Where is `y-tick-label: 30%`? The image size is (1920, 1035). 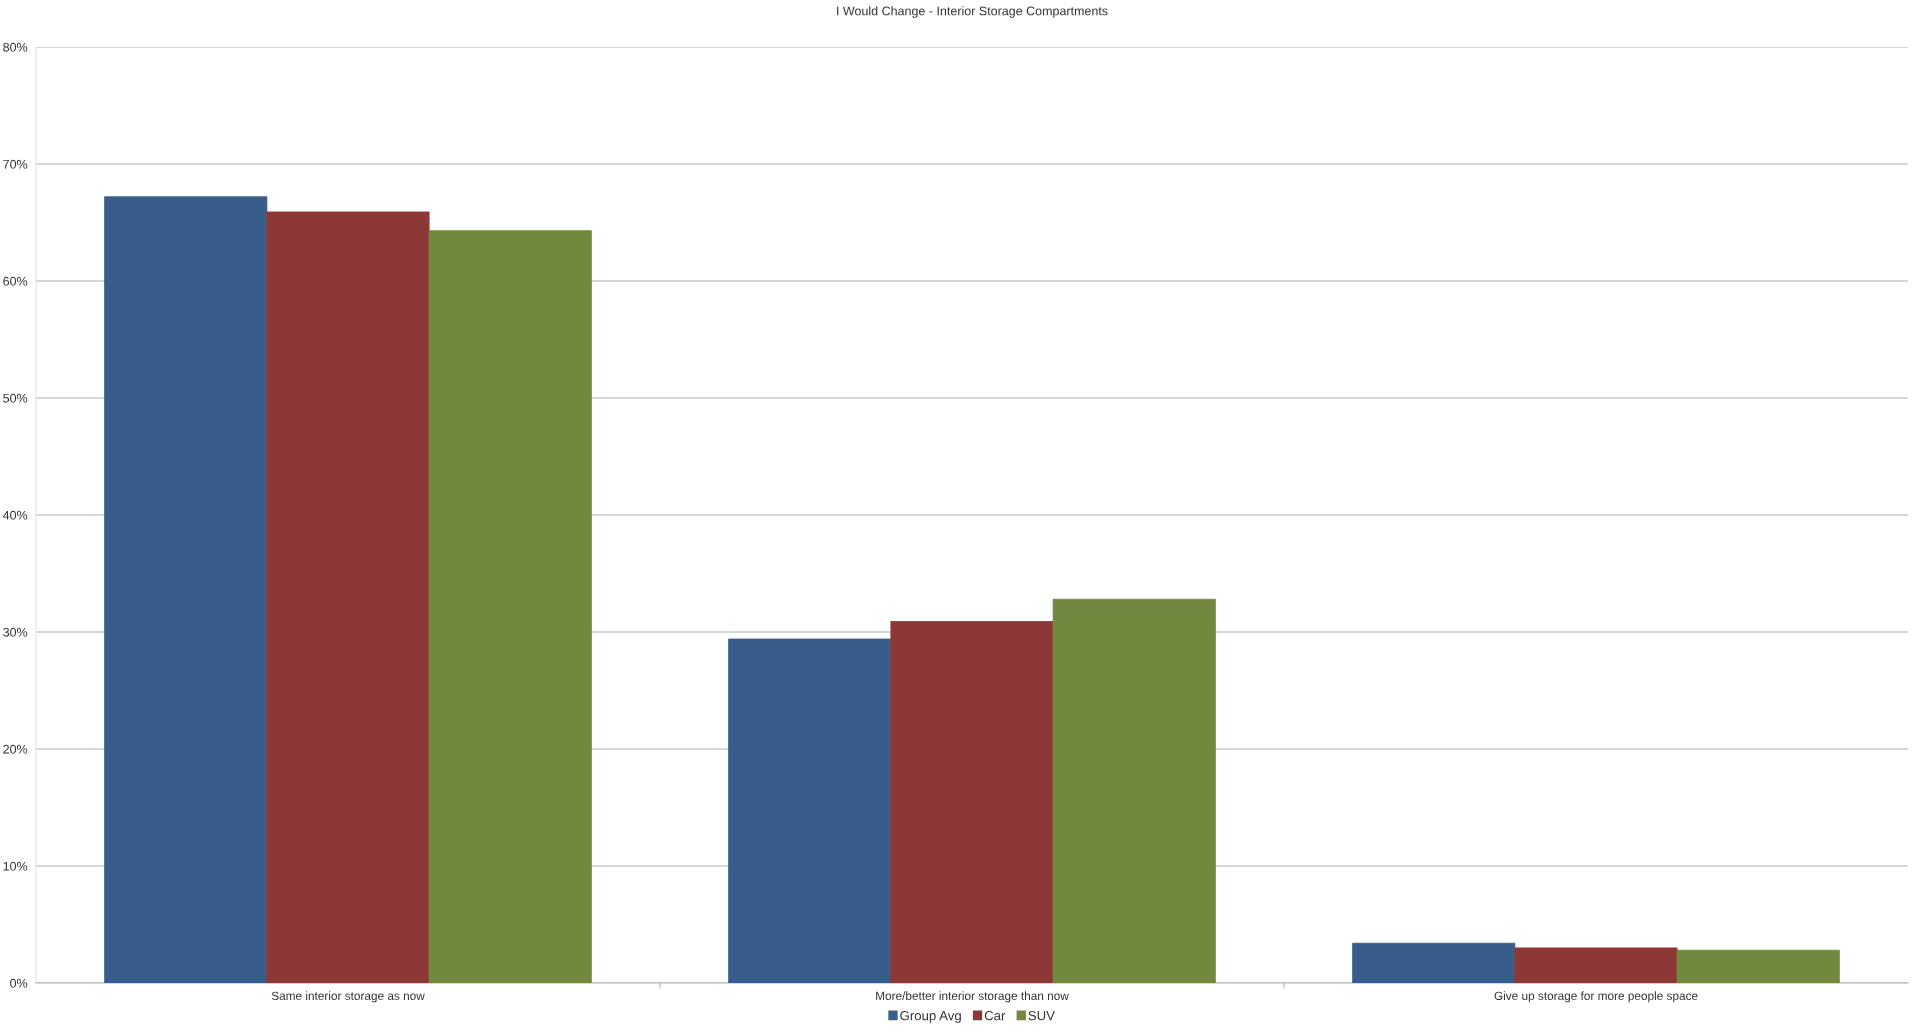 y-tick-label: 30% is located at coordinates (15, 632).